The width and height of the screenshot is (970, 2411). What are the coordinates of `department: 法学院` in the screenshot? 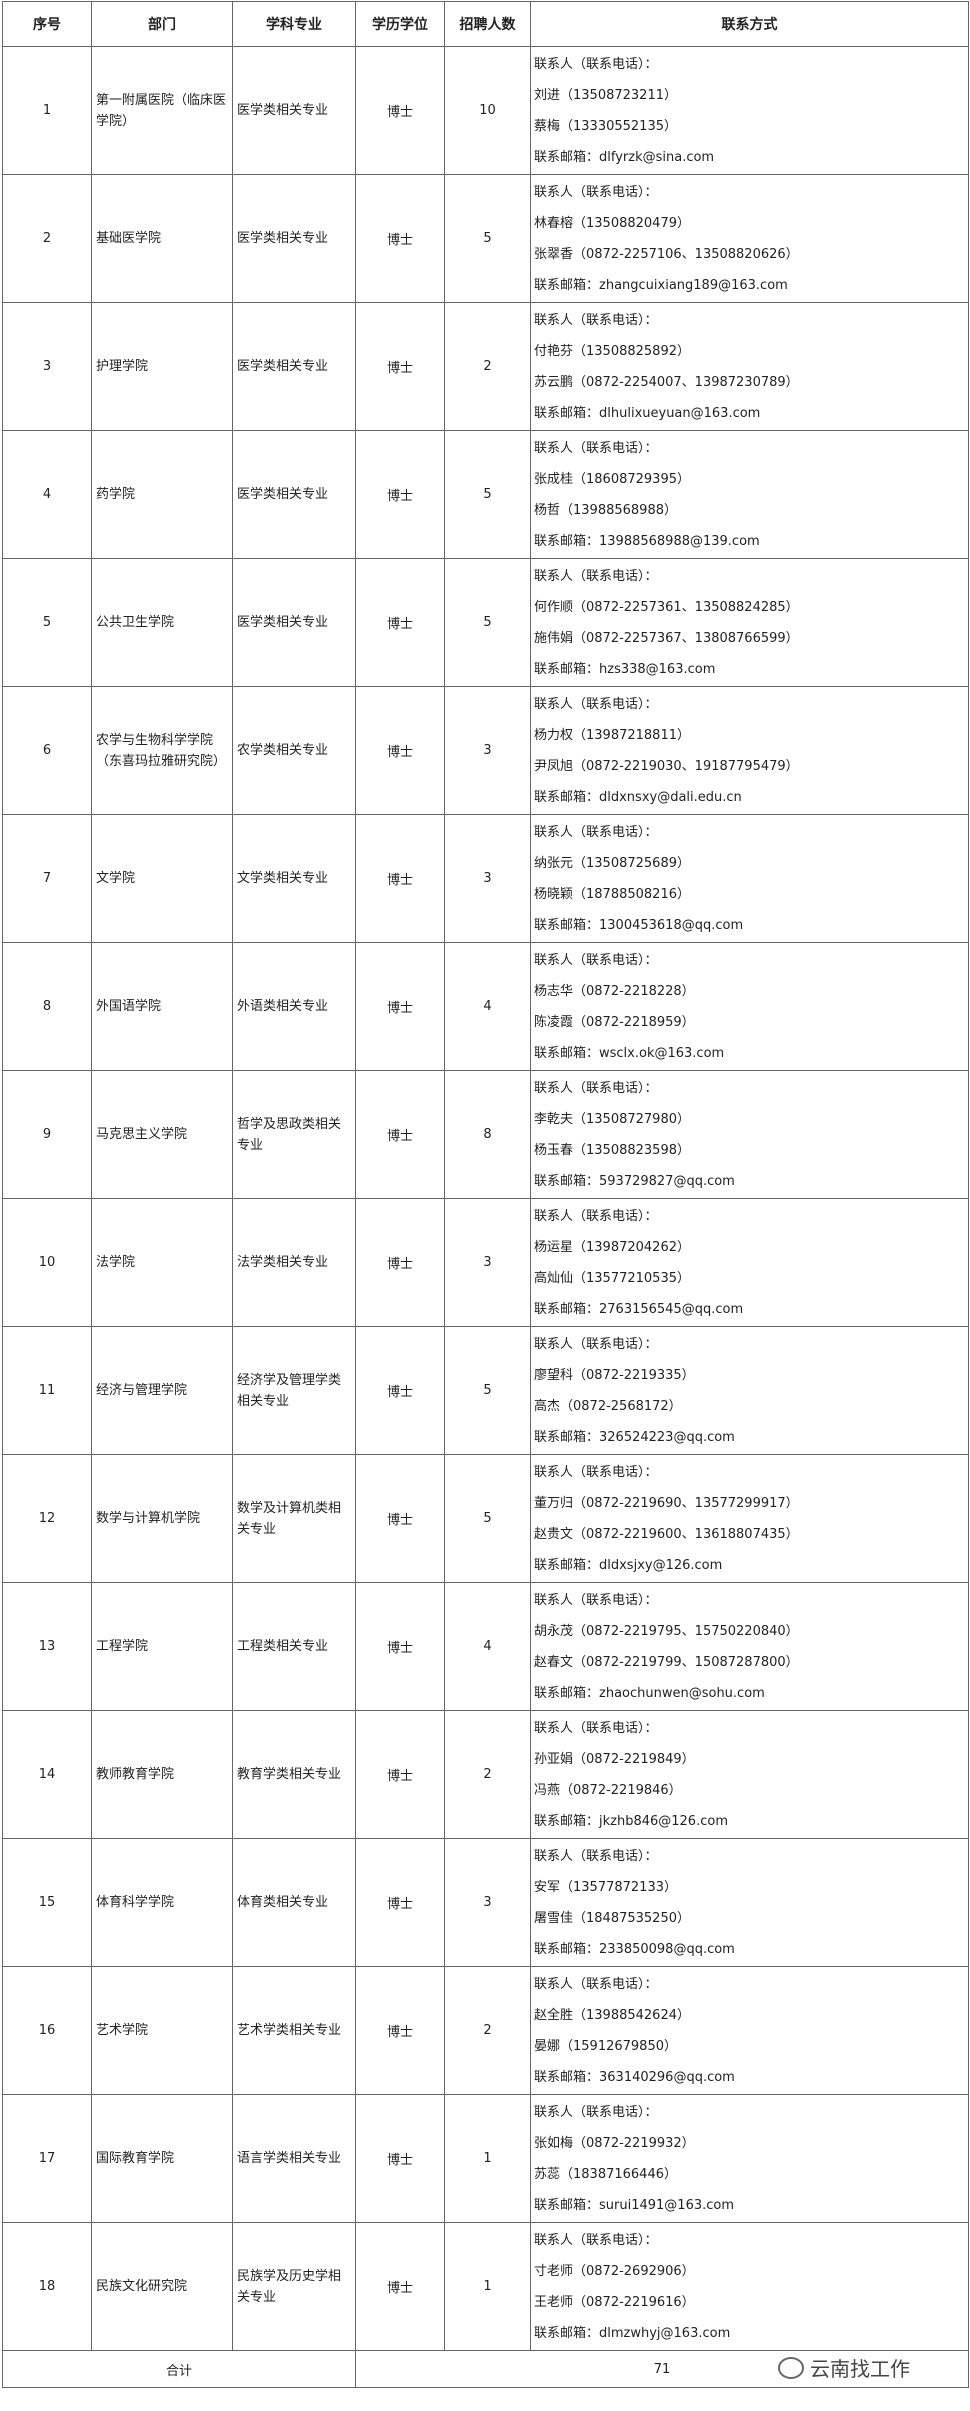 It's located at (162, 1262).